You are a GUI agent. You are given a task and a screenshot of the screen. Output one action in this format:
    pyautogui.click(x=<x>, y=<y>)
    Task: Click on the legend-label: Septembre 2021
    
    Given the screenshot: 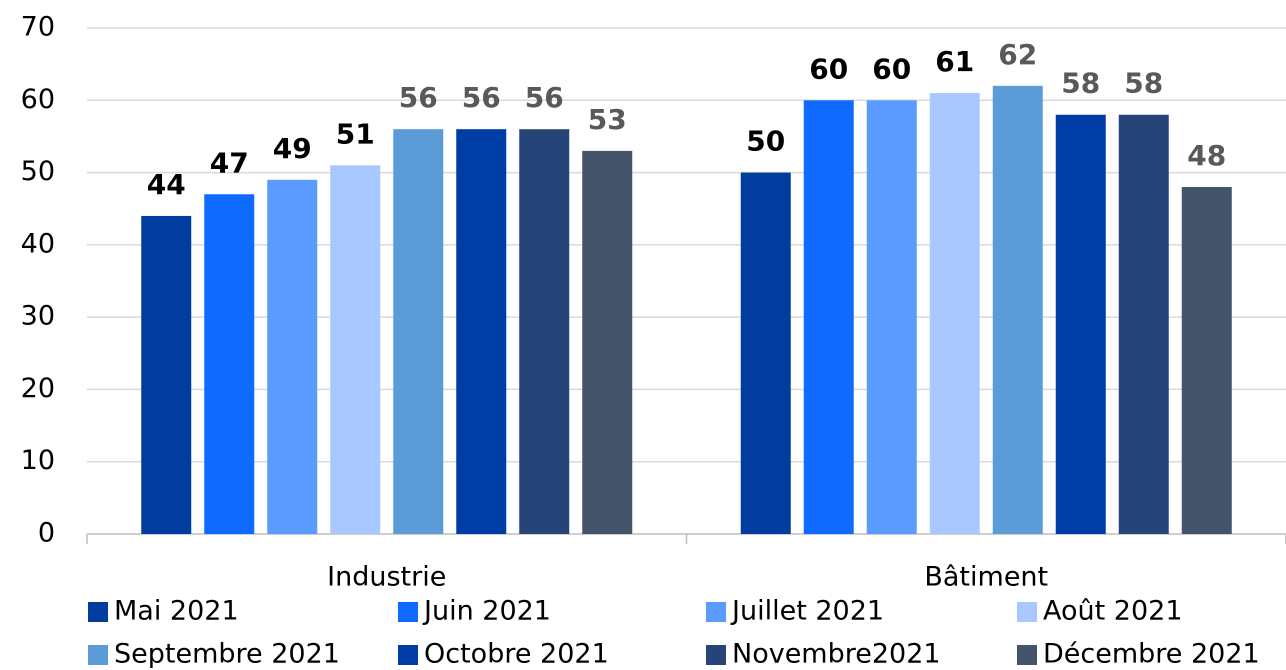 What is the action you would take?
    pyautogui.click(x=227, y=654)
    